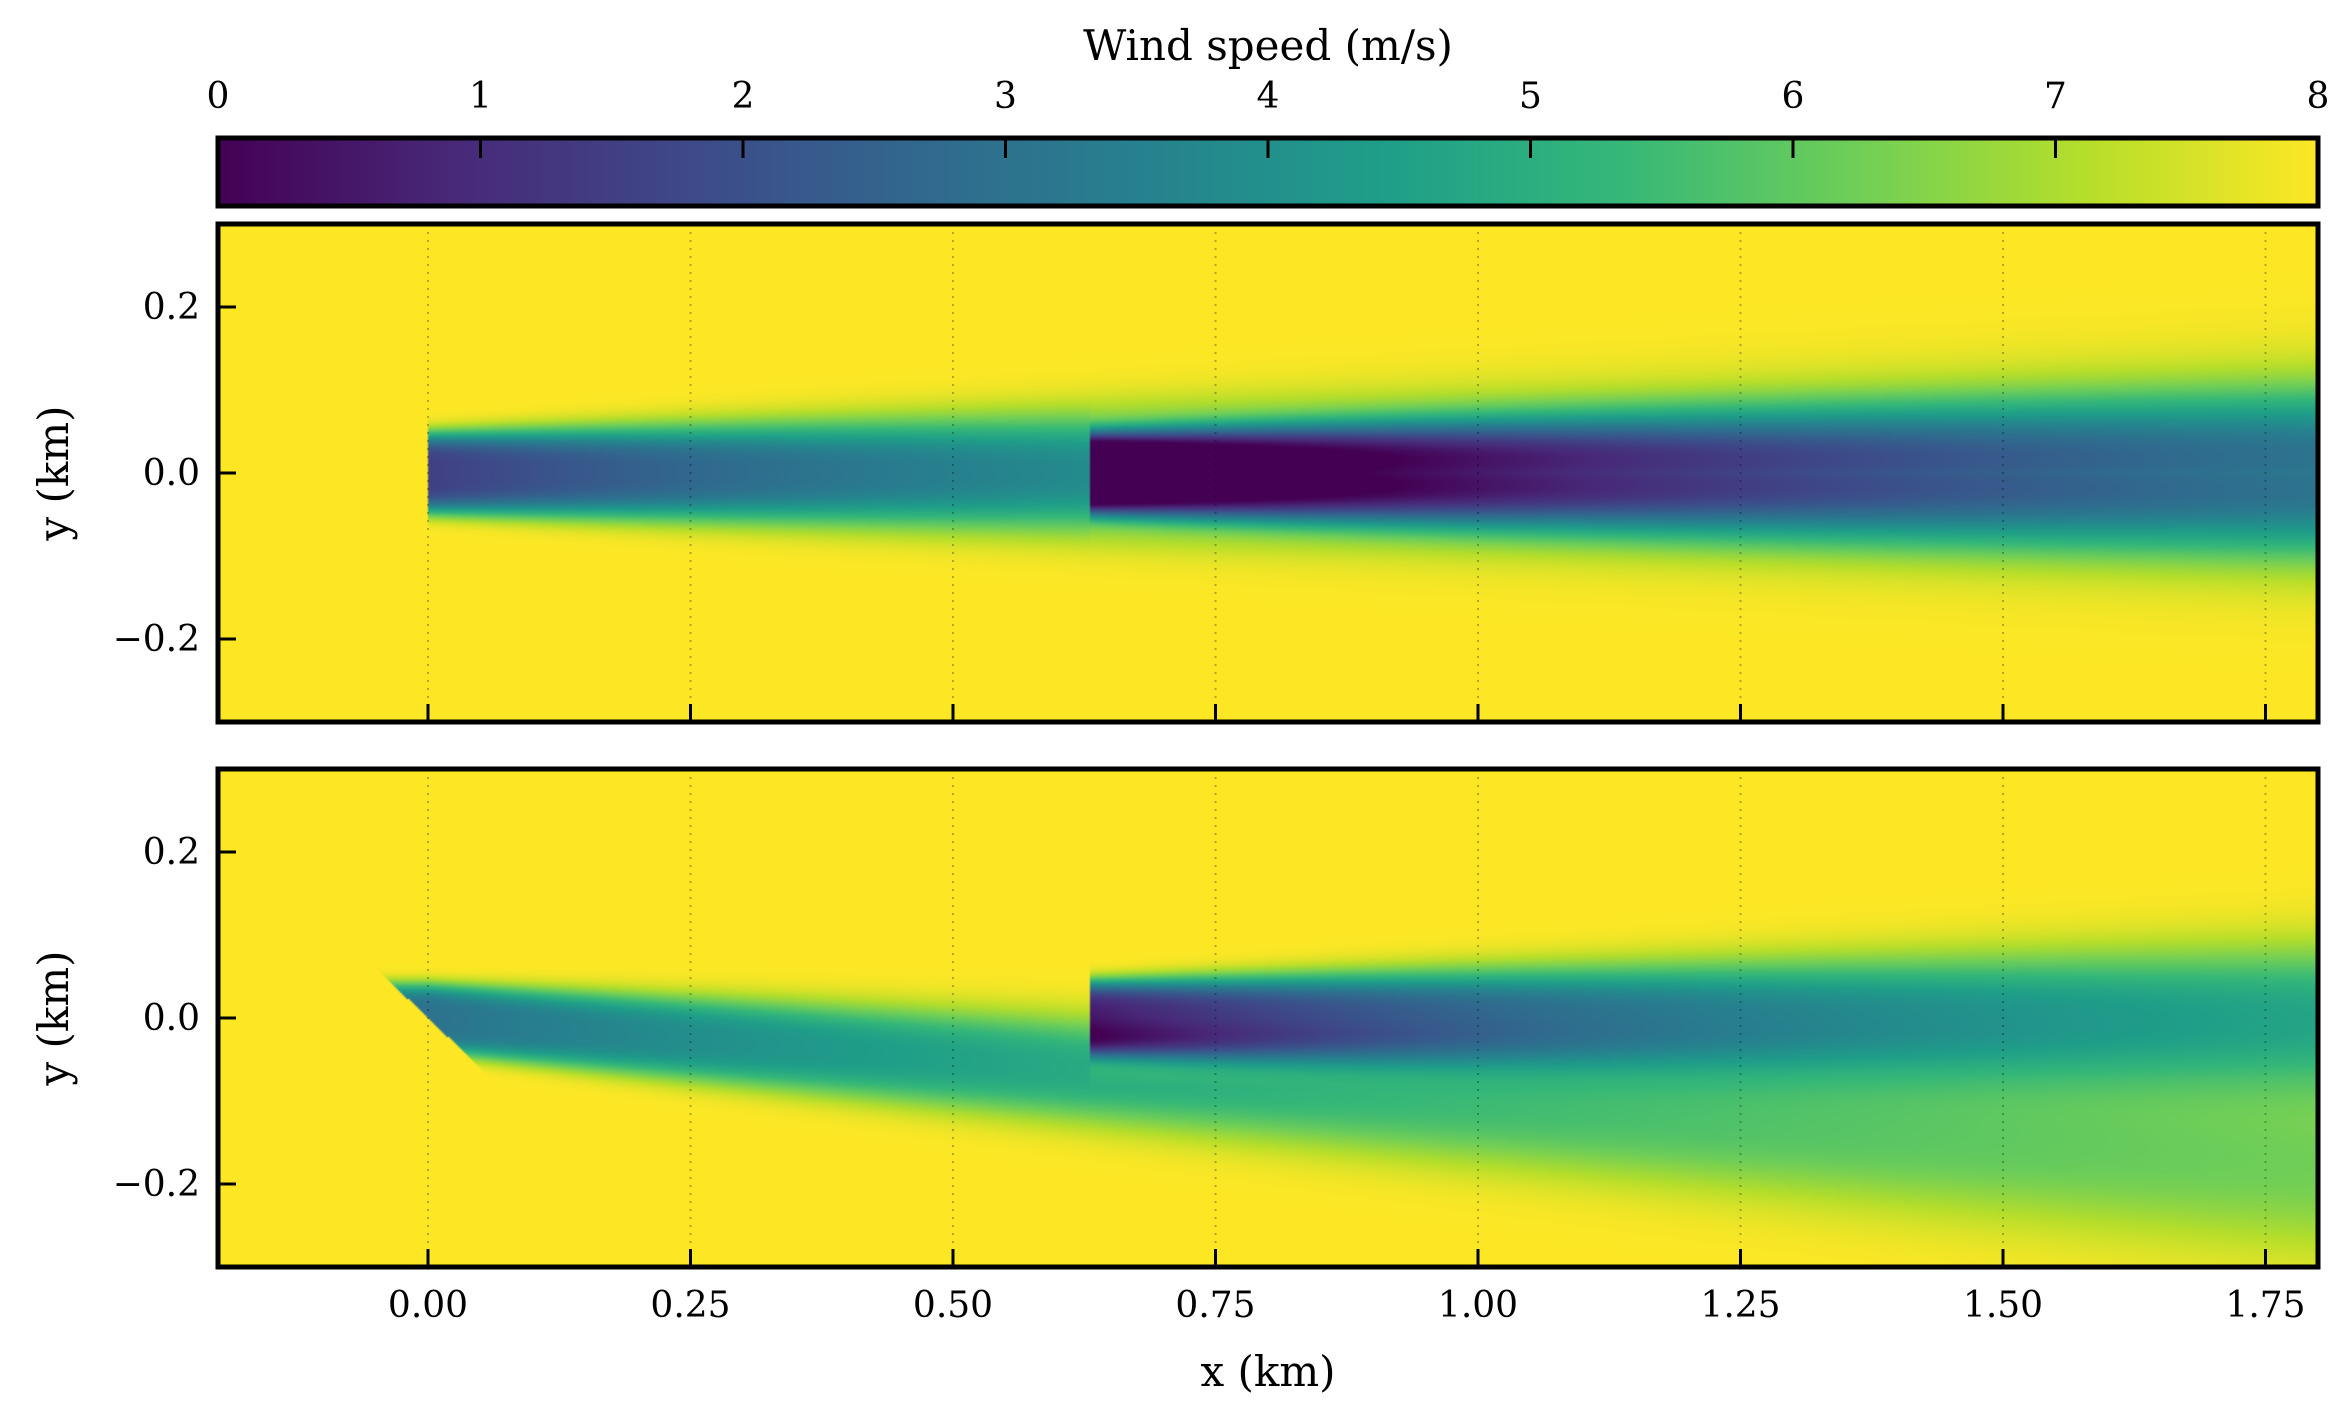 The image size is (2342, 1414). What do you see at coordinates (1005, 96) in the screenshot?
I see `colorbar-tick-label: 3` at bounding box center [1005, 96].